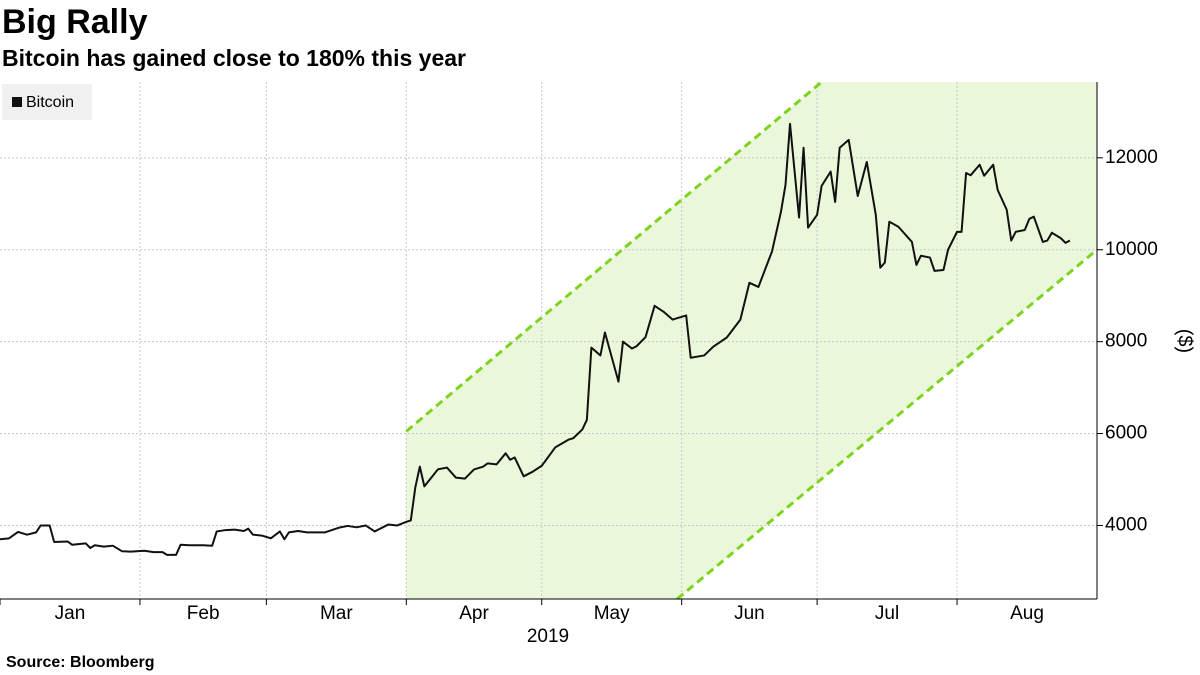 The width and height of the screenshot is (1200, 675). Describe the element at coordinates (612, 613) in the screenshot. I see `x-tick-label: May` at that location.